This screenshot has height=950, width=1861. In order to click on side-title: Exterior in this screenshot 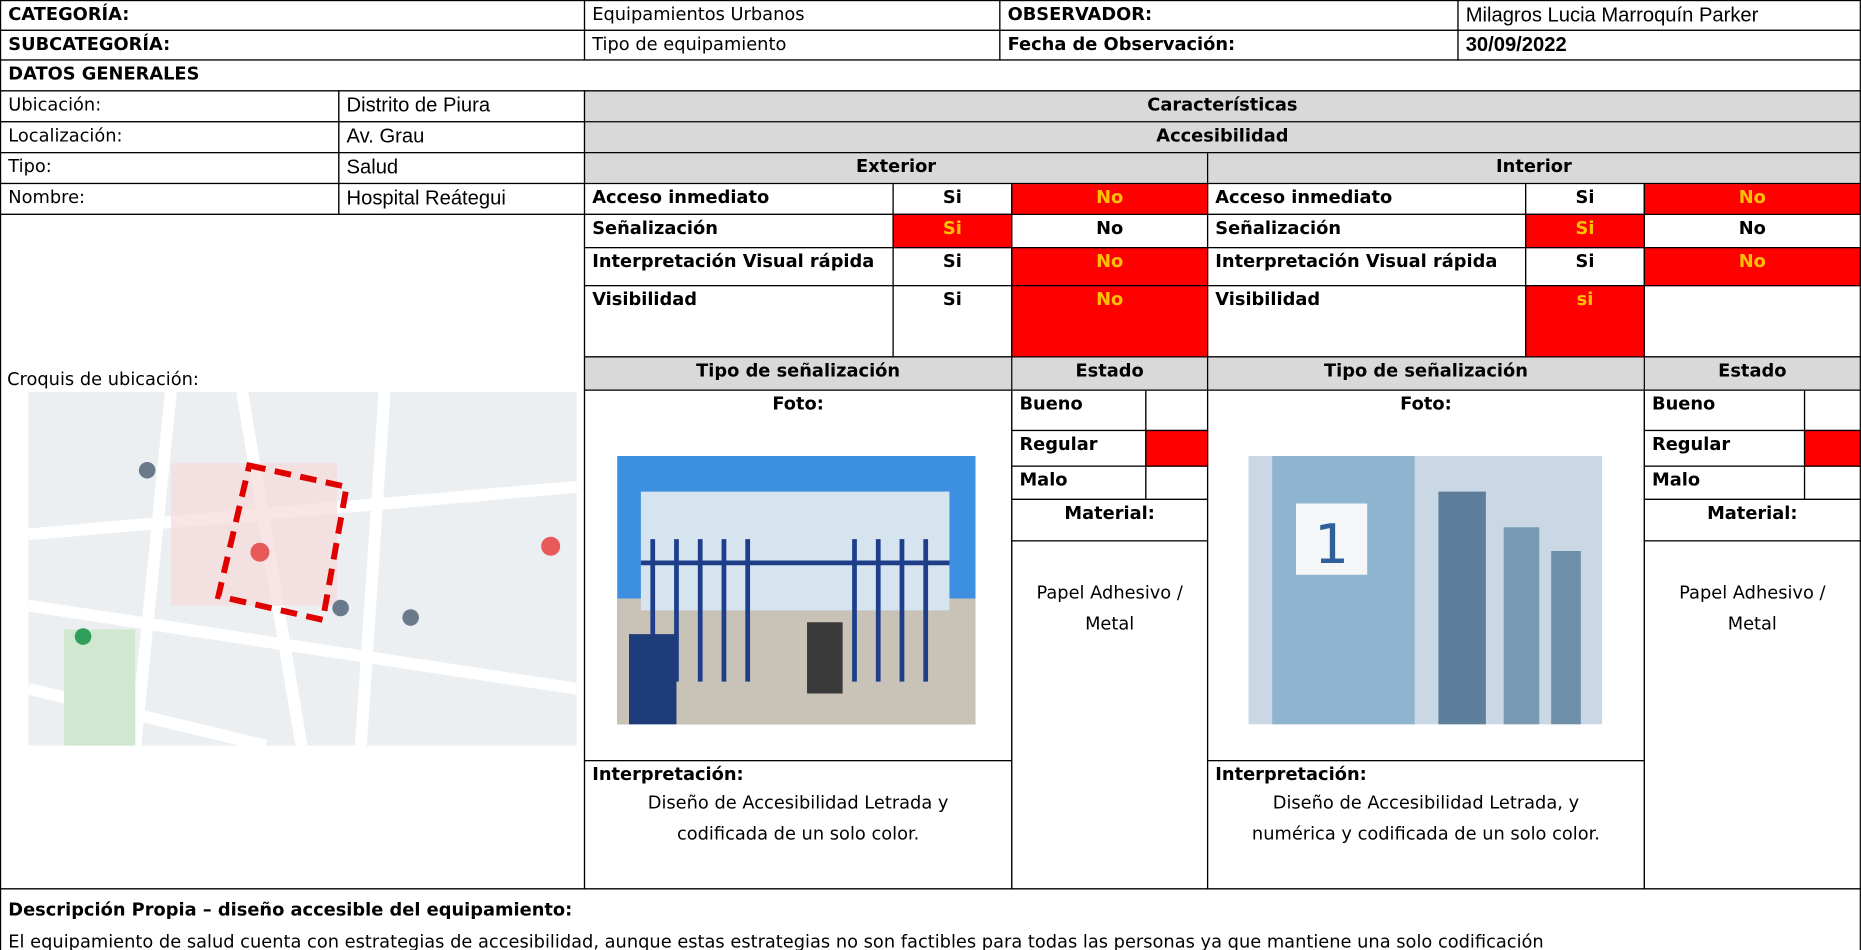, I will do `click(896, 168)`.